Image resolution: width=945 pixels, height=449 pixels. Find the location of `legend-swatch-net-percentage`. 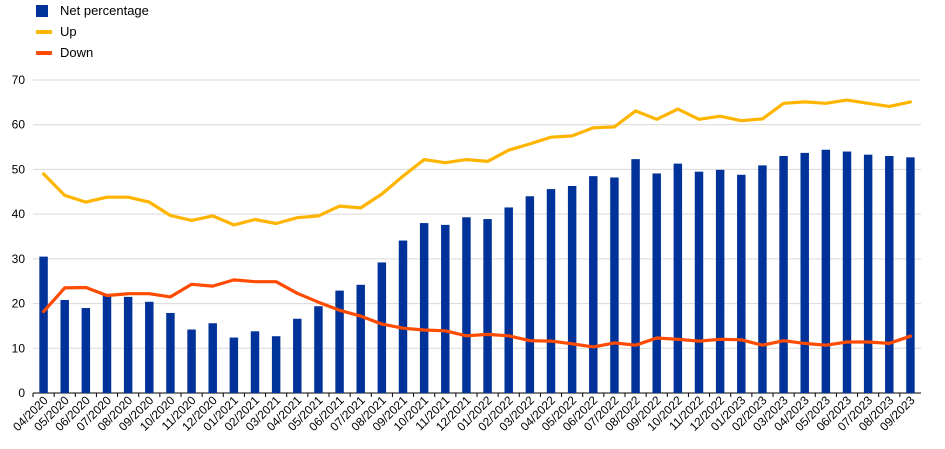

legend-swatch-net-percentage is located at coordinates (42, 10).